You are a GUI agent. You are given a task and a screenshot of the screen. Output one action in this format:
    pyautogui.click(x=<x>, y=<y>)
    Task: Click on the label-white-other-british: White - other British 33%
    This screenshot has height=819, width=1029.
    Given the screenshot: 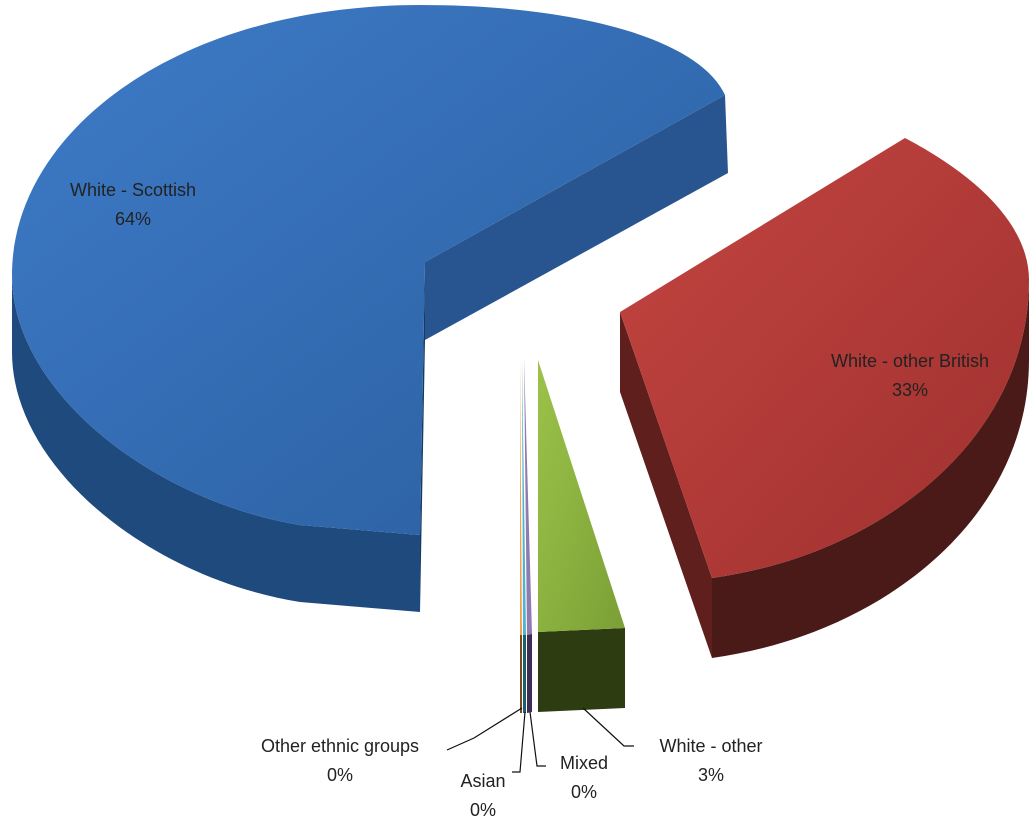 What is the action you would take?
    pyautogui.click(x=910, y=375)
    